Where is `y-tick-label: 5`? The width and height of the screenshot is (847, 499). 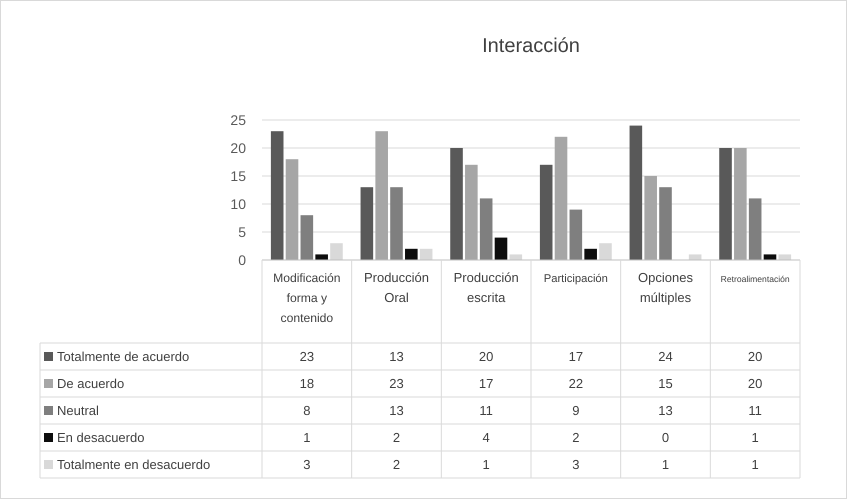
y-tick-label: 5 is located at coordinates (242, 232).